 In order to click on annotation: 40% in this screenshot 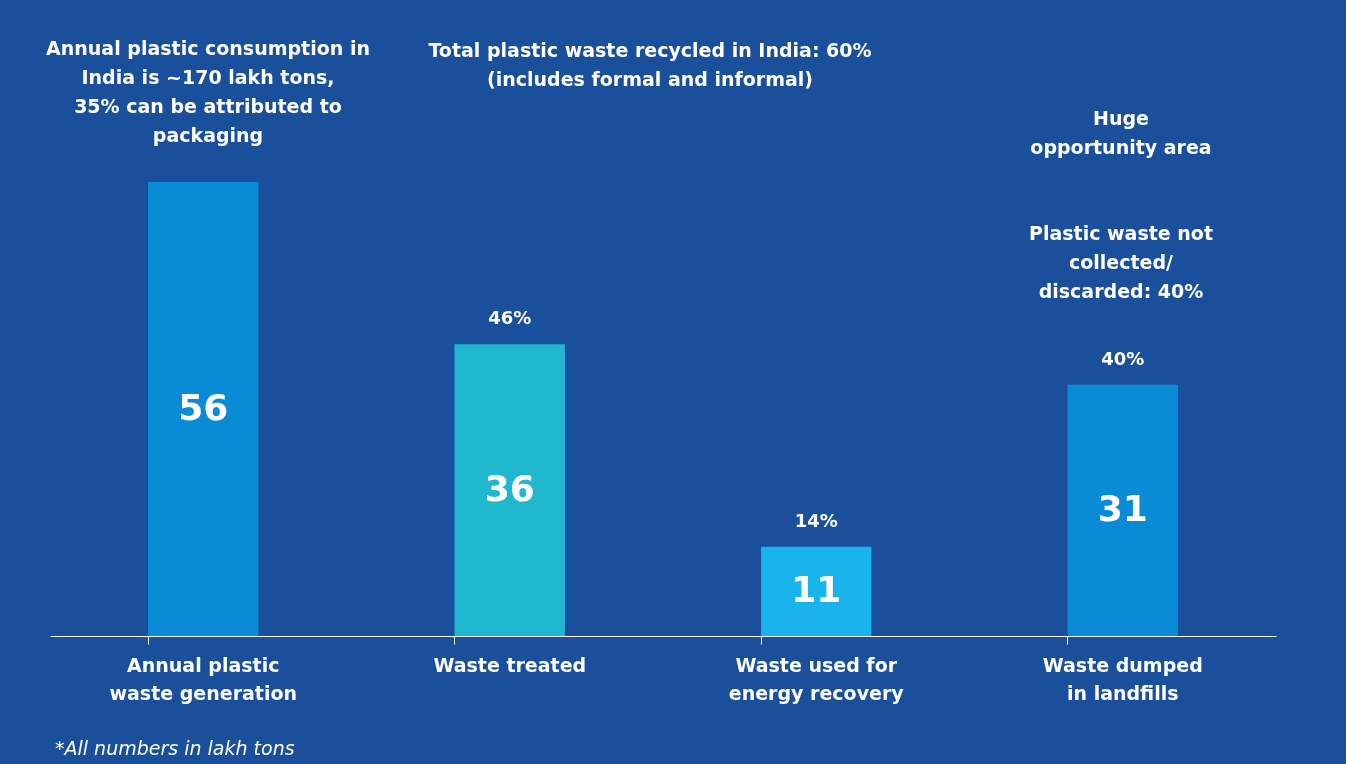, I will do `click(1123, 358)`.